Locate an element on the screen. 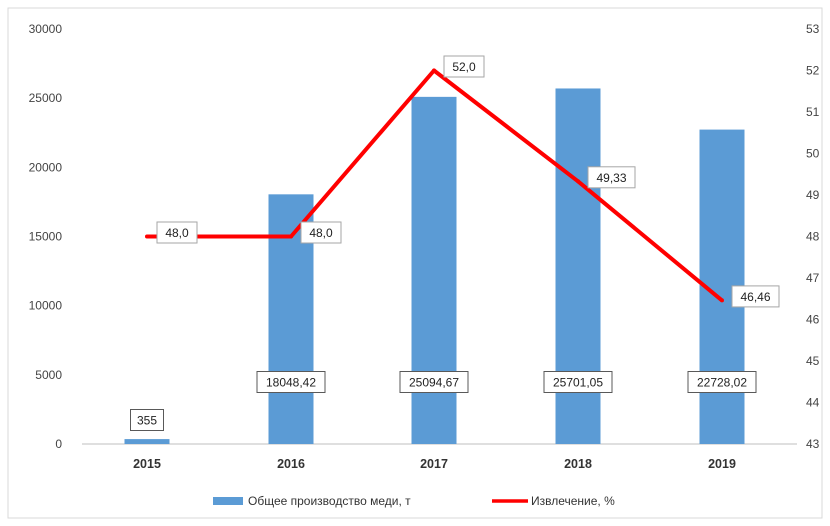 The height and width of the screenshot is (526, 830). right-tick-label: 49 is located at coordinates (813, 195).